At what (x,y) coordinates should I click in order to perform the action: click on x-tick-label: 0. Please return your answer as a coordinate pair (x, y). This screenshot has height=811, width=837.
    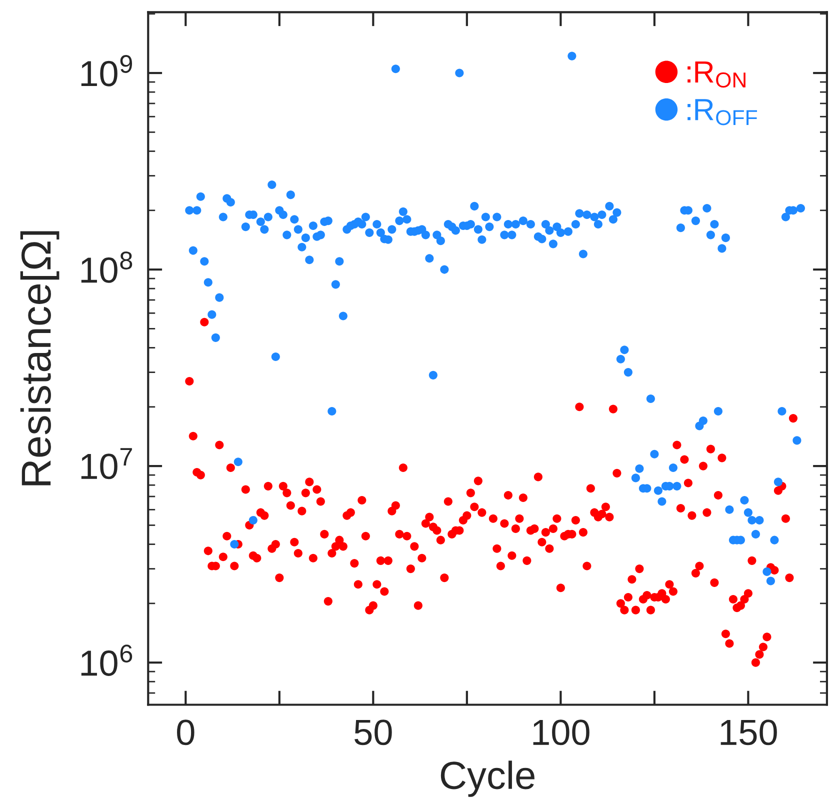
    Looking at the image, I should click on (185, 733).